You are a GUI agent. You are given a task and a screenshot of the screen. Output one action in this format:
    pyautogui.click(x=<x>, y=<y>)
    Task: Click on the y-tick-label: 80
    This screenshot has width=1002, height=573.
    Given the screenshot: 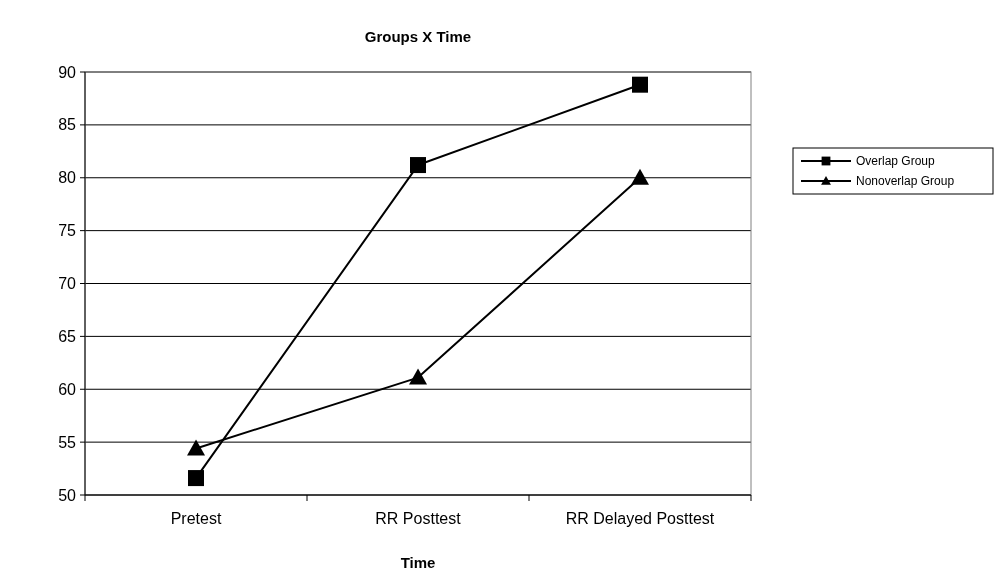 What is the action you would take?
    pyautogui.click(x=67, y=178)
    